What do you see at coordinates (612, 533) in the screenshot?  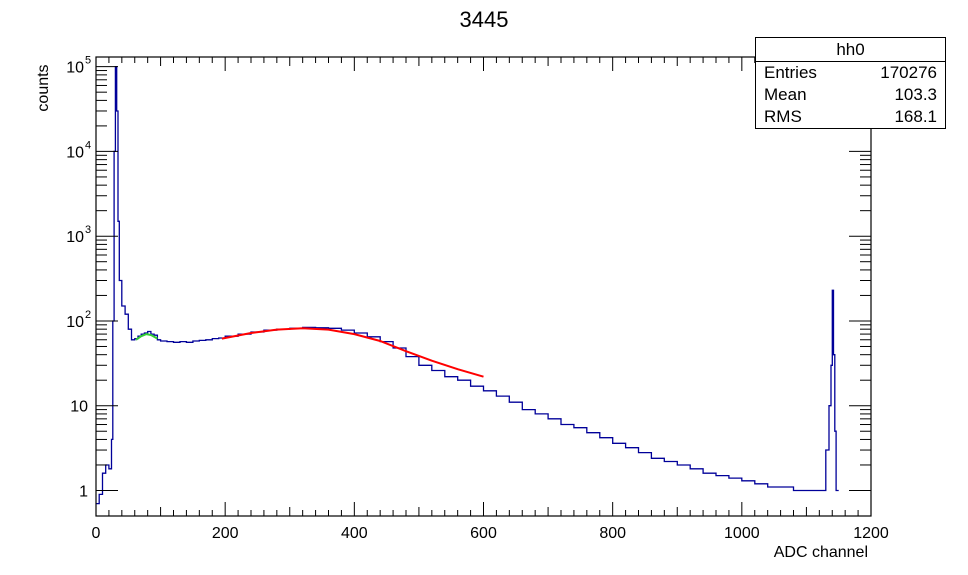 I see `x-tick-label: 800` at bounding box center [612, 533].